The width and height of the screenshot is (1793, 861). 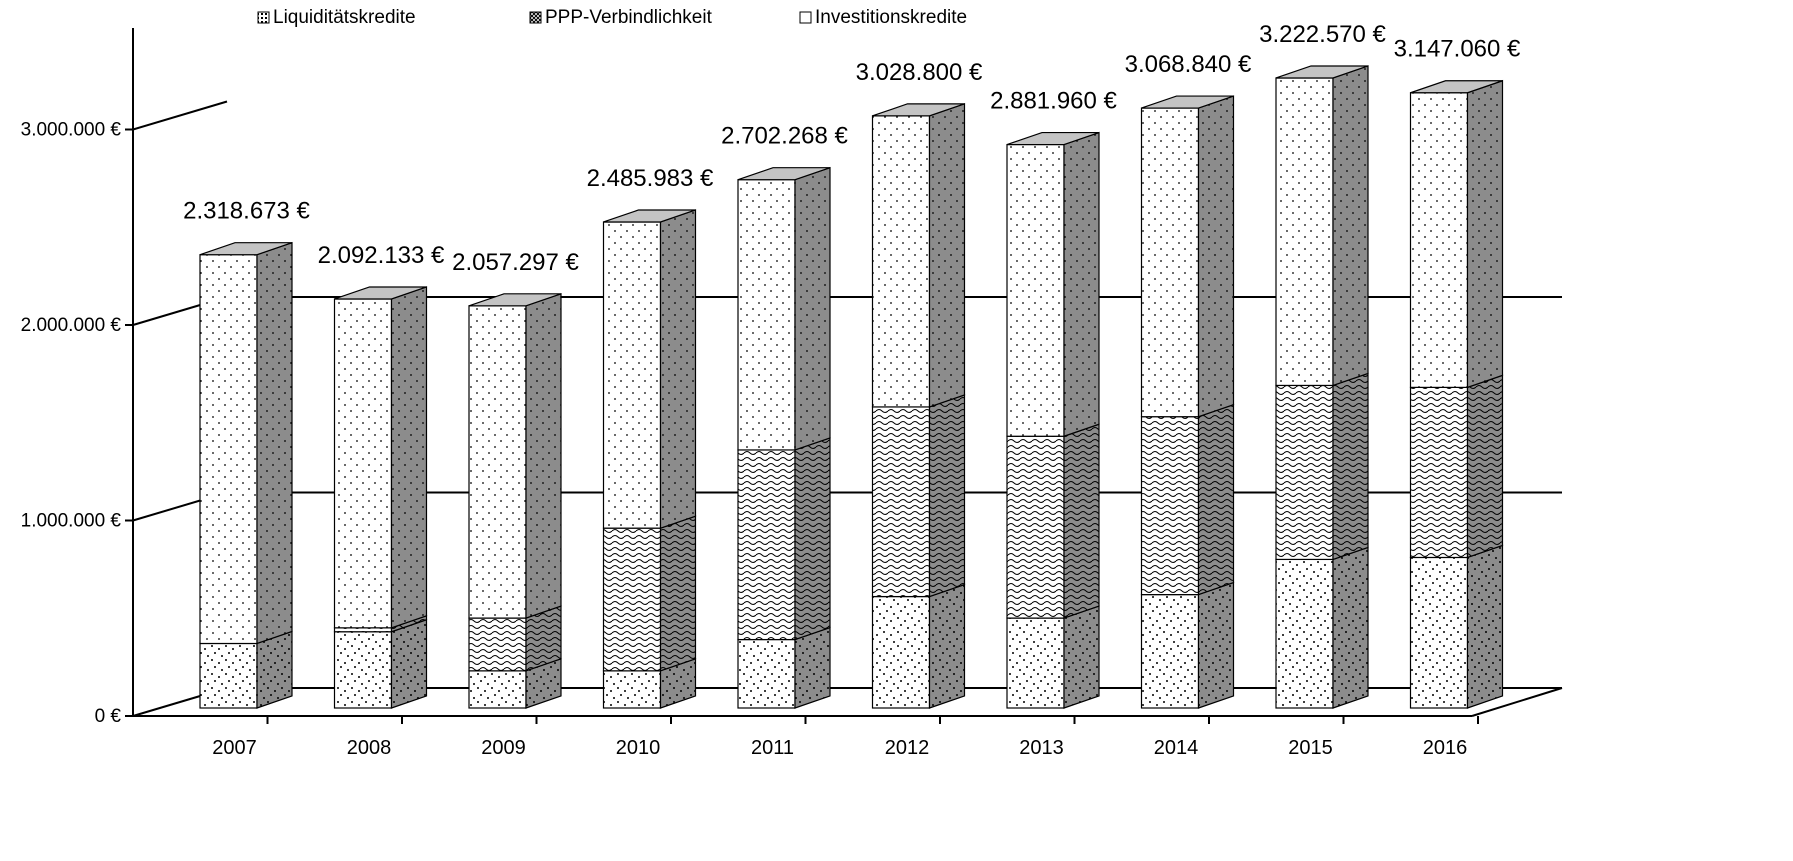 I want to click on bar-total-label: 3.222.570 €, so click(x=1322, y=34).